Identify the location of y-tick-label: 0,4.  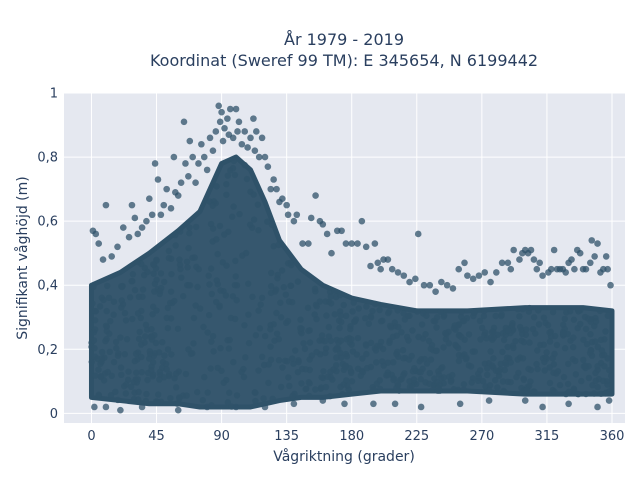
(47, 286).